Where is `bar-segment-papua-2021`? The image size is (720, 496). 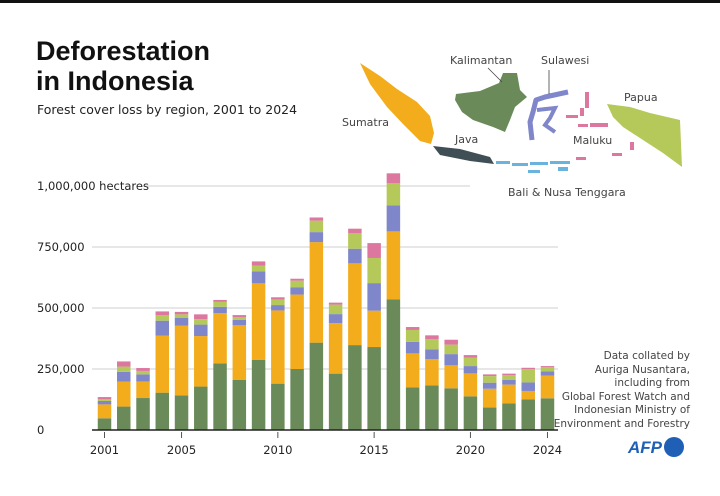
bar-segment-papua-2021 is located at coordinates (489, 379).